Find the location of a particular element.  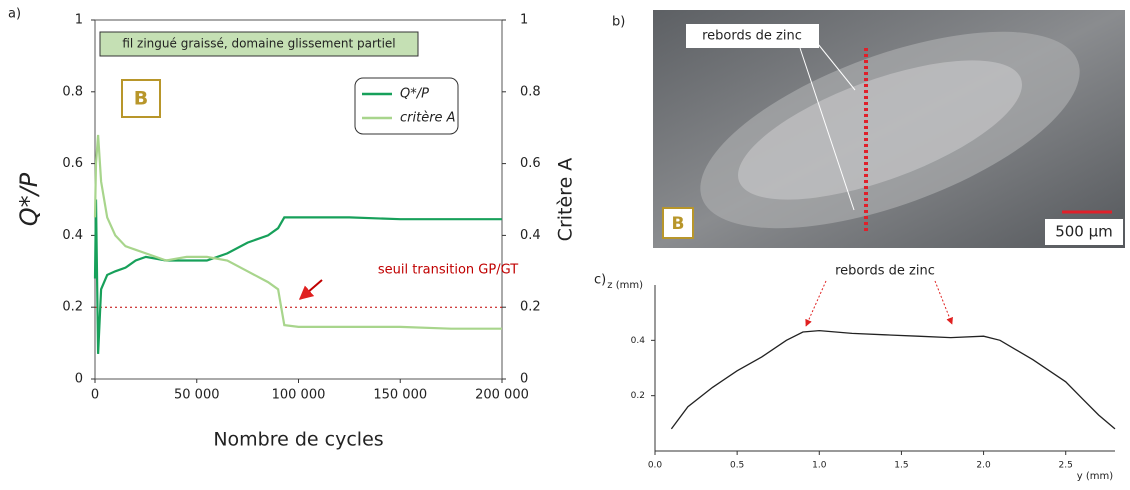

y-axis-label: z (mm) is located at coordinates (625, 285).